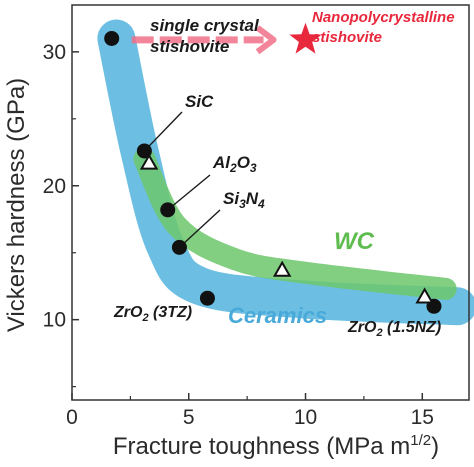  I want to click on y-tick-label-20: 20, so click(54, 186).